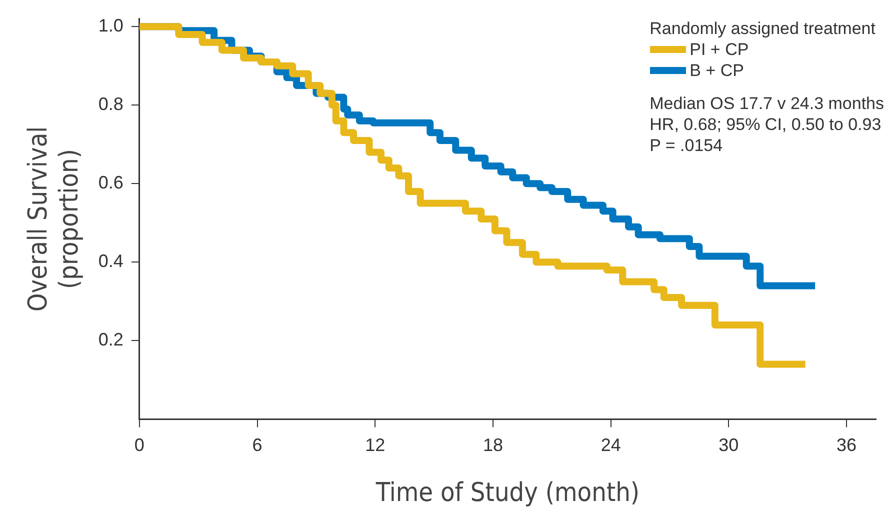 Image resolution: width=894 pixels, height=520 pixels. Describe the element at coordinates (139, 444) in the screenshot. I see `x-tick-label: 0` at that location.